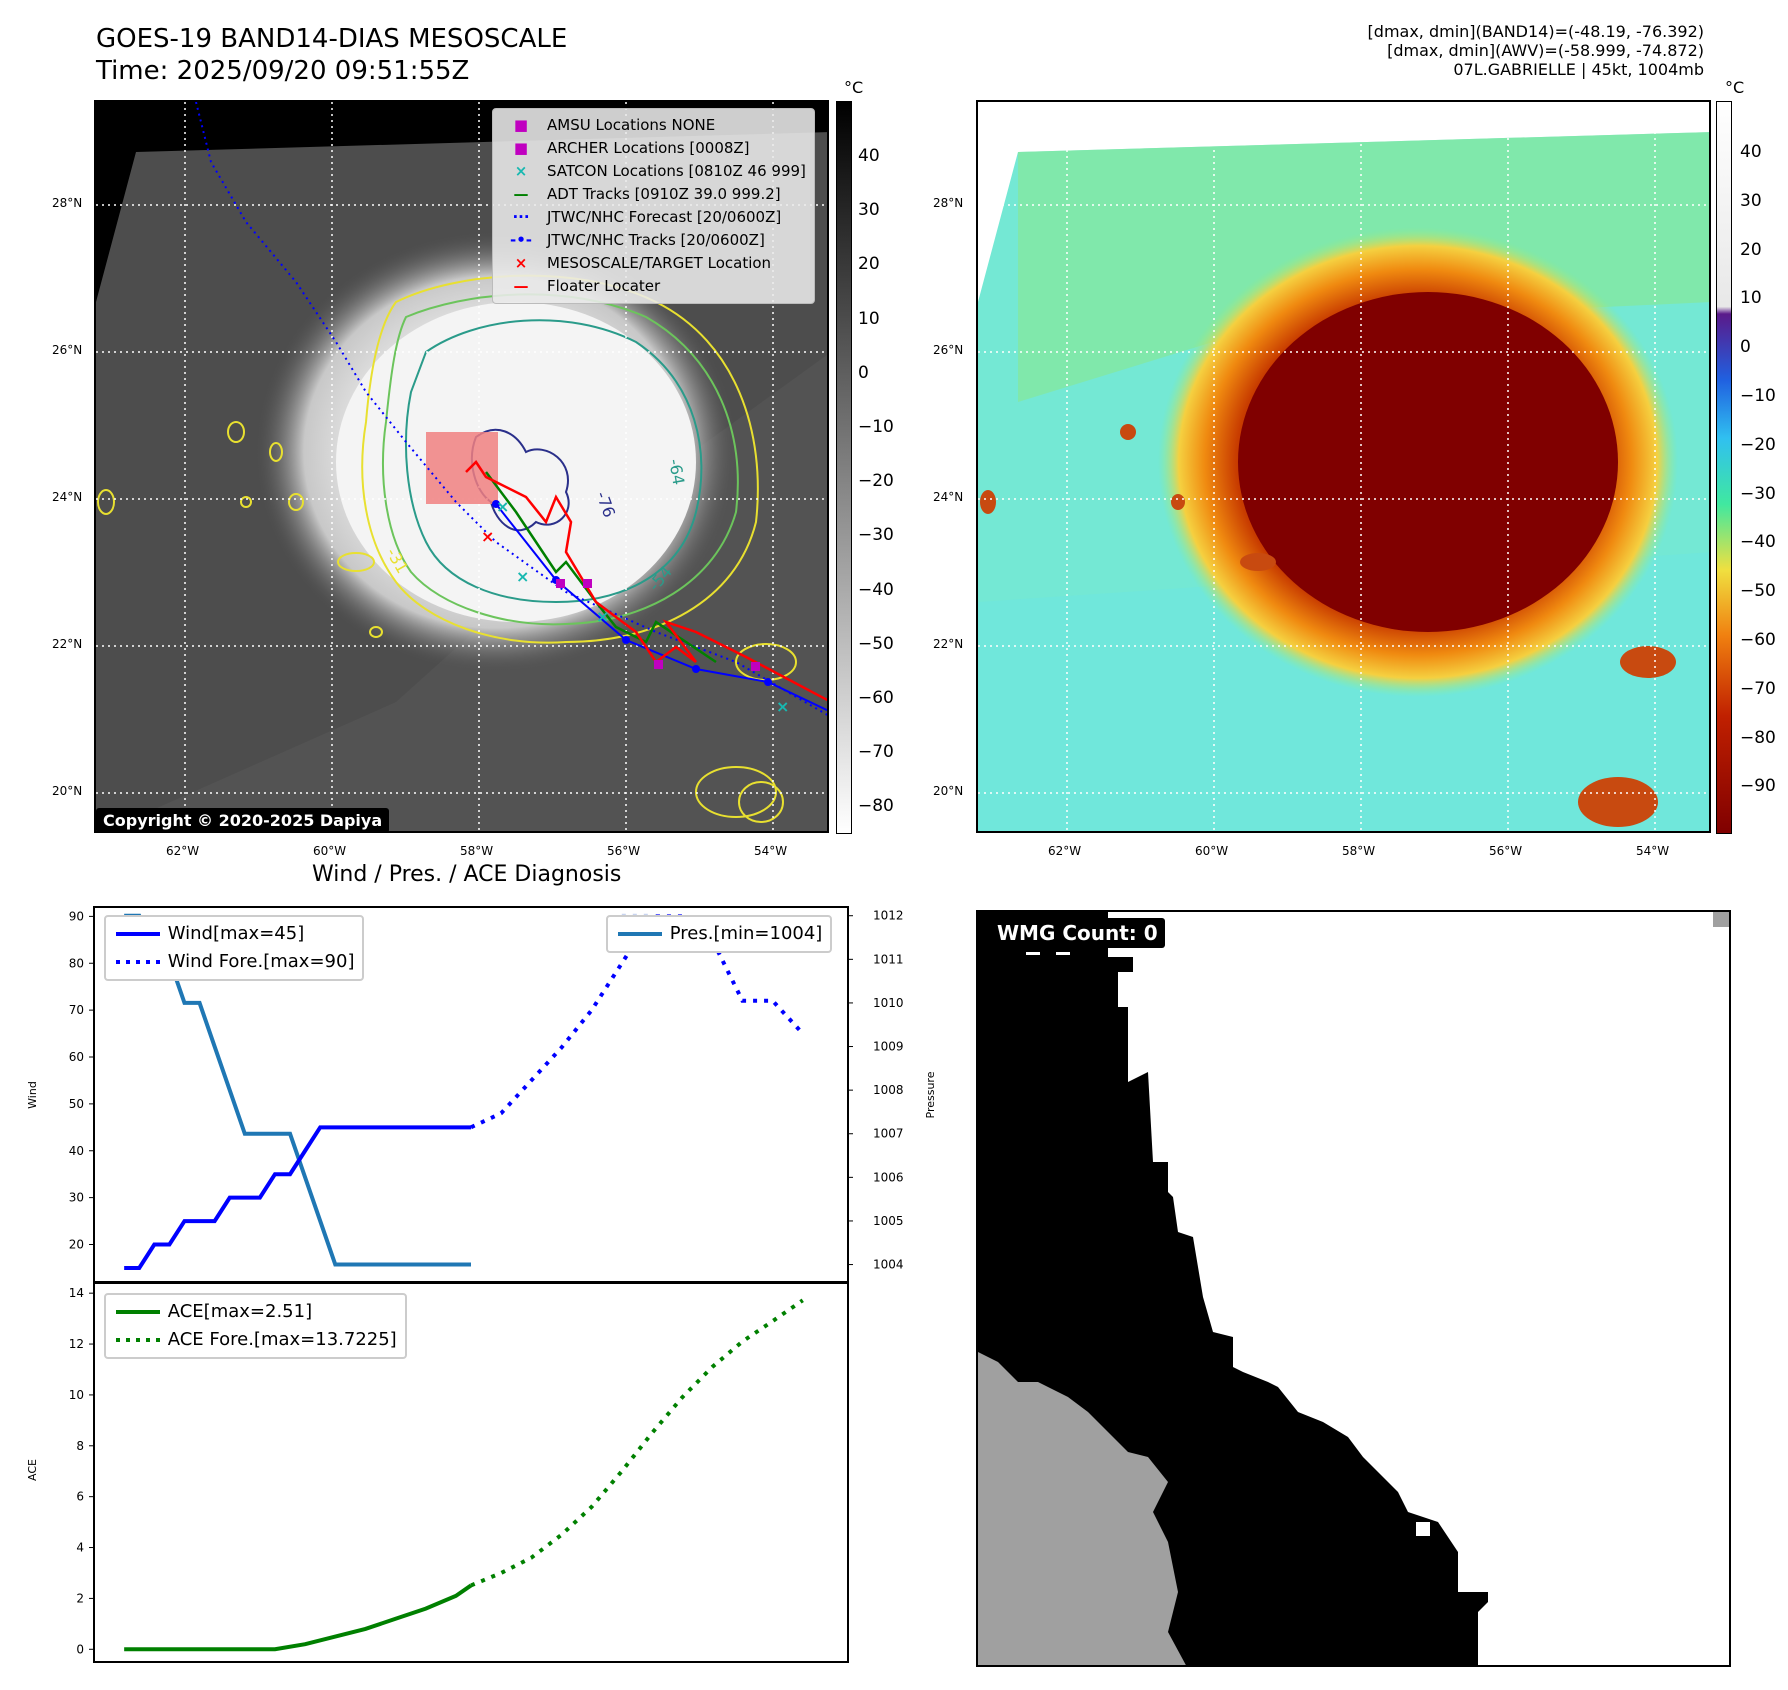  Describe the element at coordinates (214, 1311) in the screenshot. I see `legend-ace: ACE[max=2.51]` at that location.